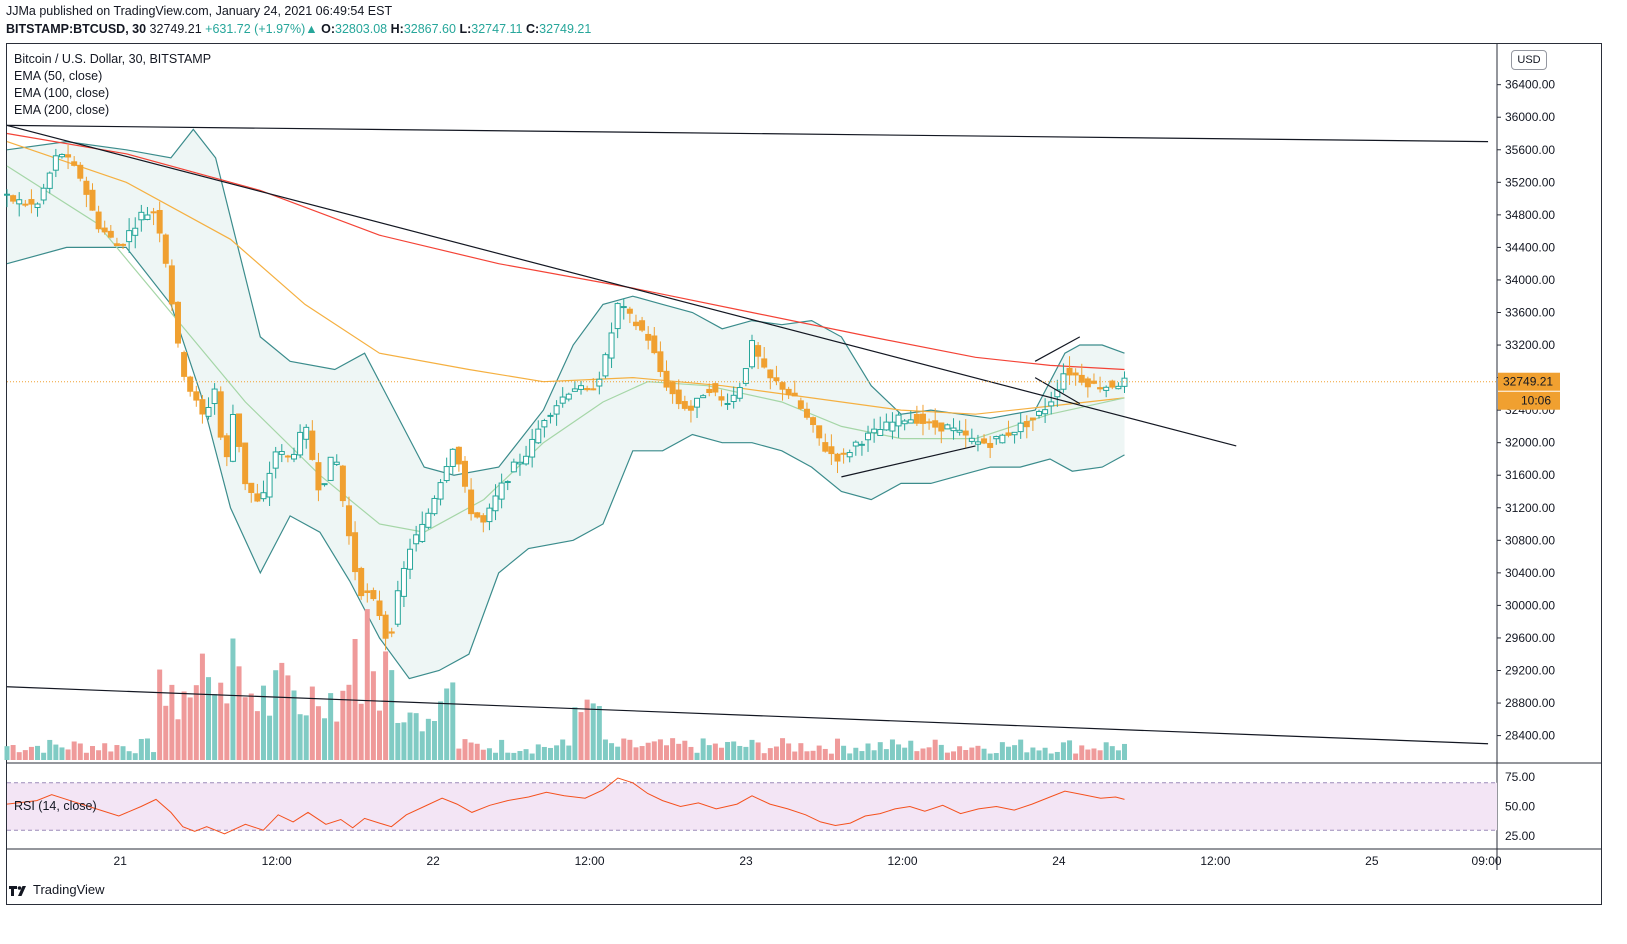 The height and width of the screenshot is (944, 1627). I want to click on x-tick-label: 25, so click(1372, 861).